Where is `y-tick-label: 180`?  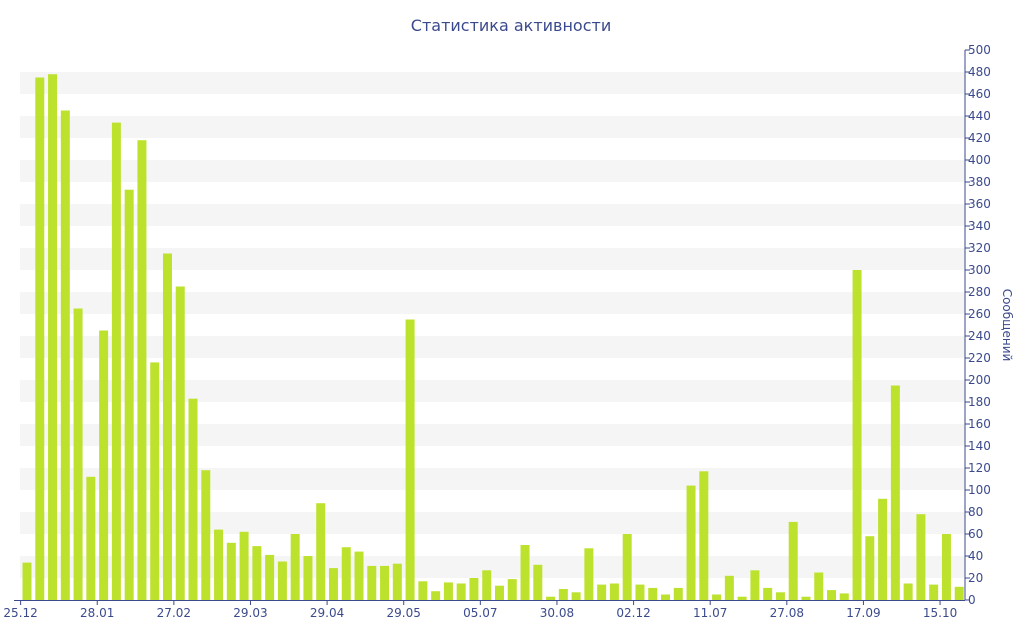
y-tick-label: 180 is located at coordinates (979, 402).